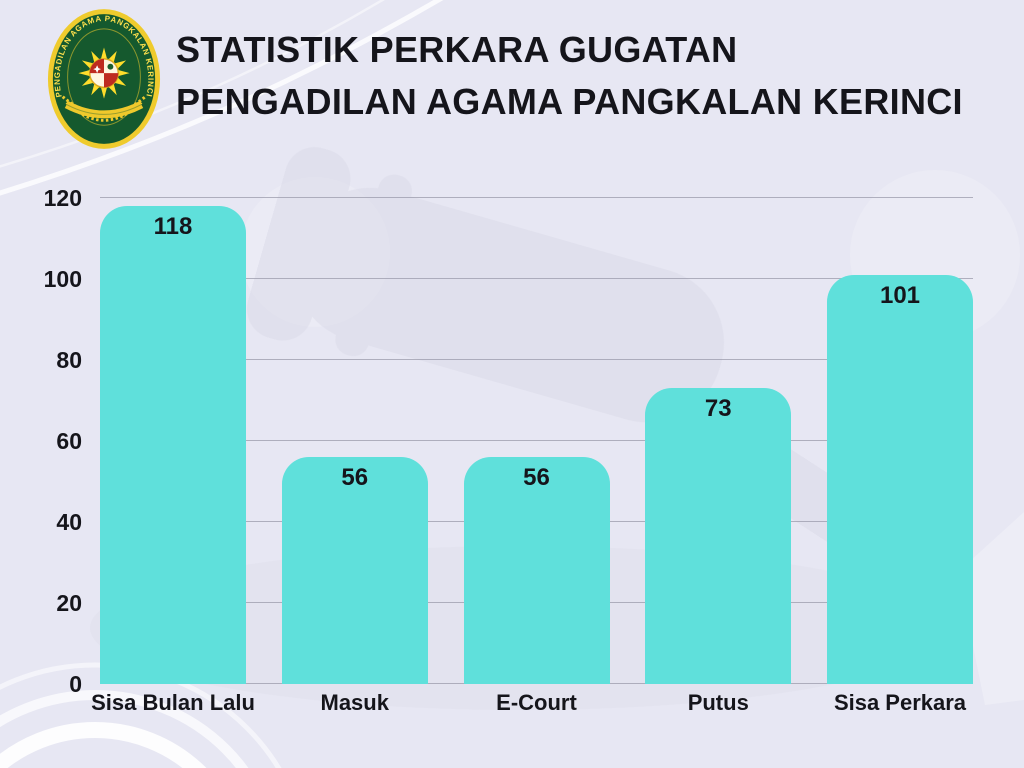  I want to click on swoosh-lines, so click(222, 98).